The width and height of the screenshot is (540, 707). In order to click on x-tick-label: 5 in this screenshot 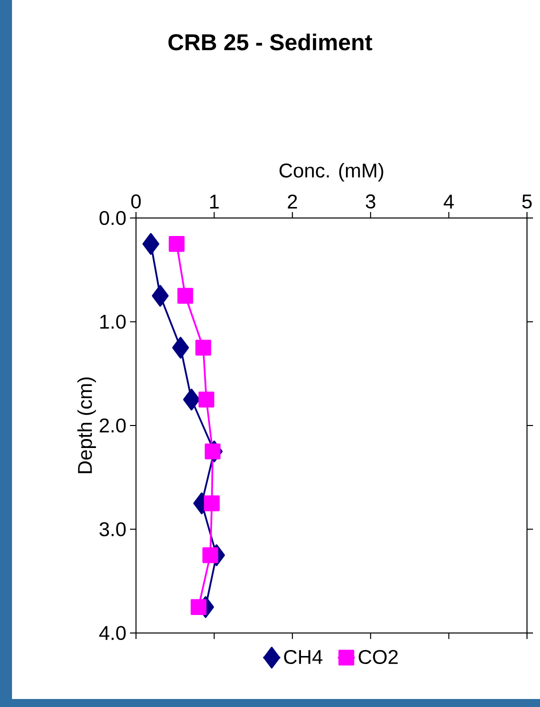, I will do `click(527, 201)`.